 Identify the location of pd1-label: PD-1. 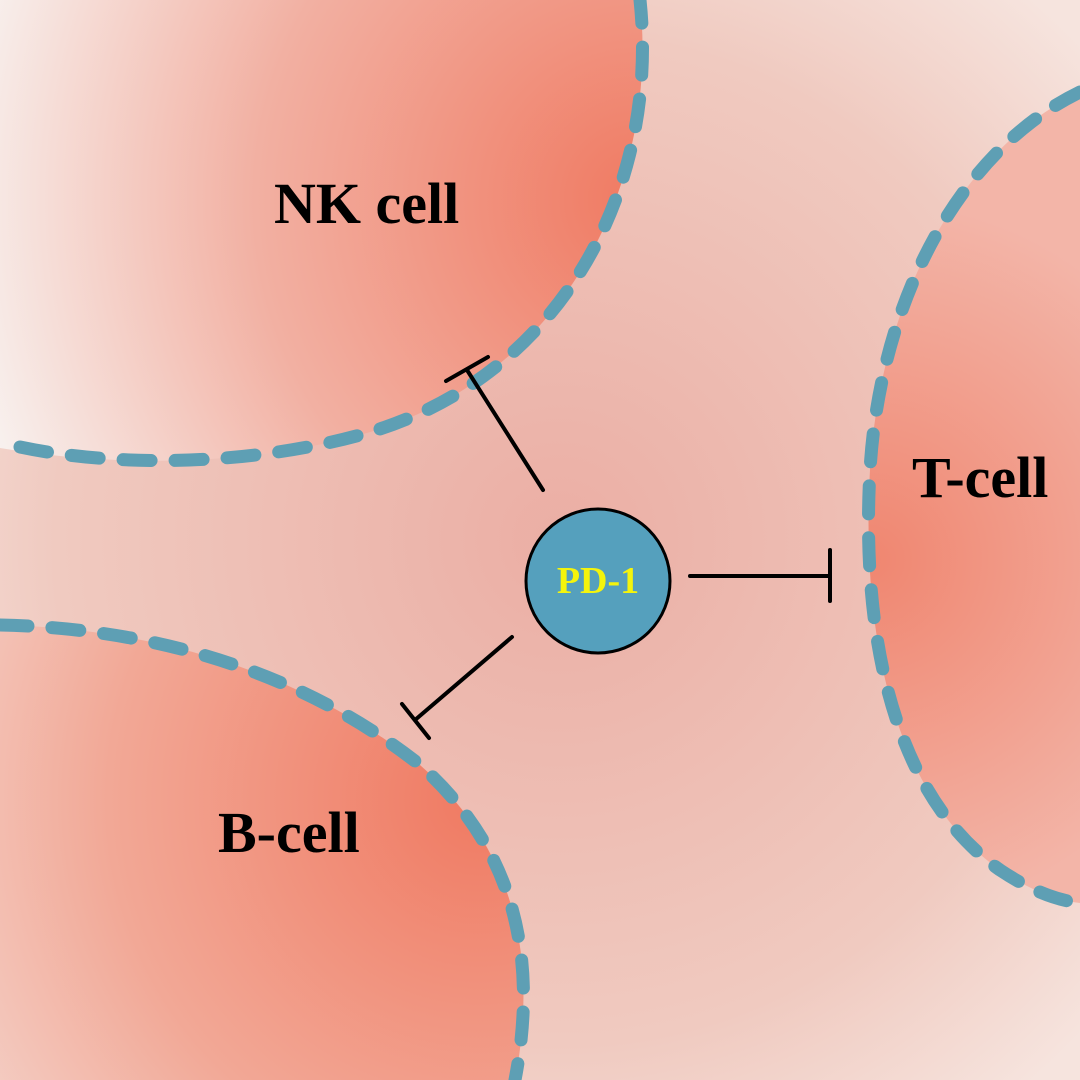
(598, 581).